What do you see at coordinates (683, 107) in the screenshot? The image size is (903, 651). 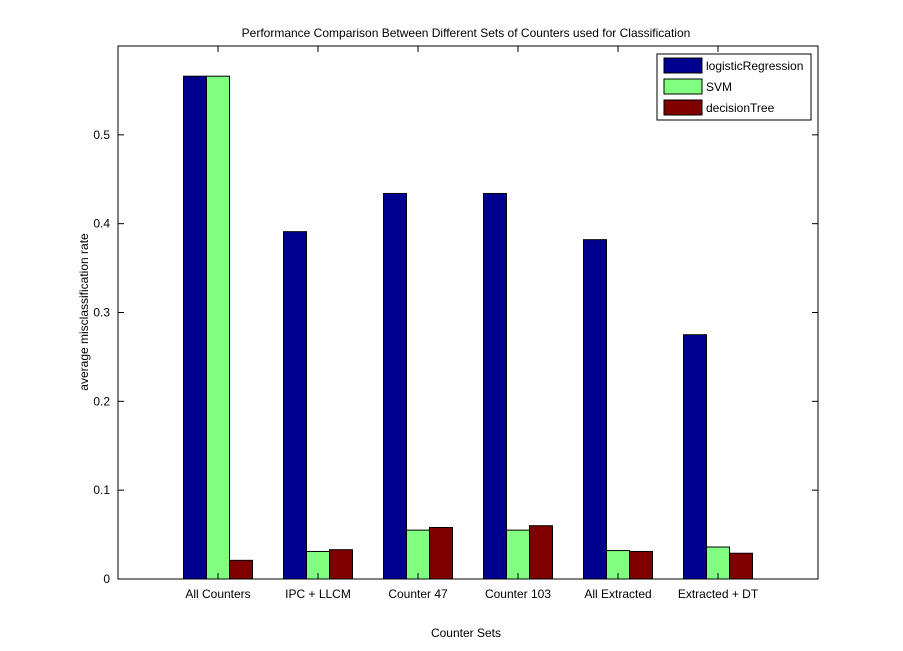 I see `legend-swatch-decisionTree` at bounding box center [683, 107].